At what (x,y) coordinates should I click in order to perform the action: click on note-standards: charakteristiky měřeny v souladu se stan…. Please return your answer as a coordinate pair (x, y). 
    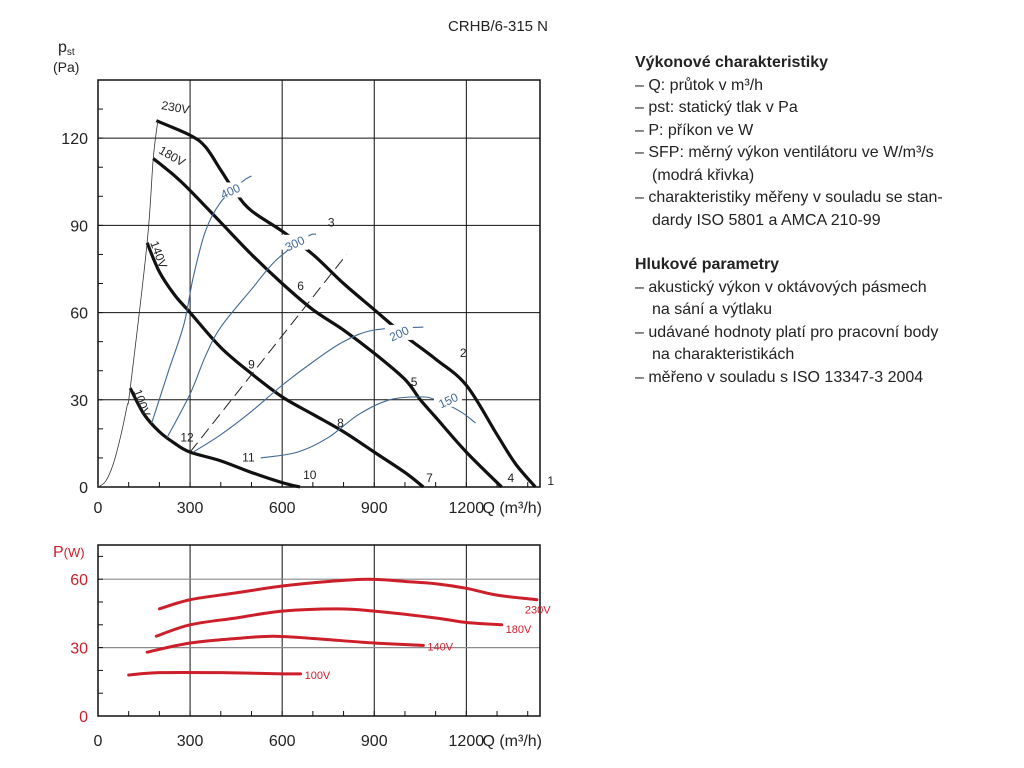
    Looking at the image, I should click on (825, 198).